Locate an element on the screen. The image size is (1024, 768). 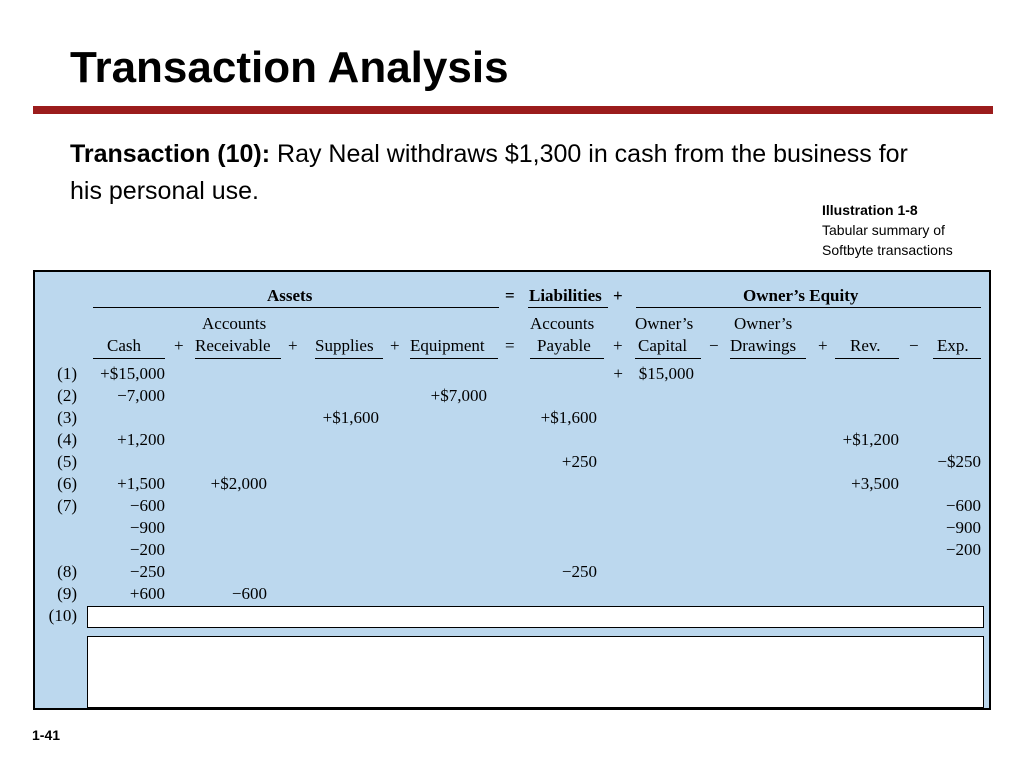
header-oc-top: Owner’s is located at coordinates (664, 323).